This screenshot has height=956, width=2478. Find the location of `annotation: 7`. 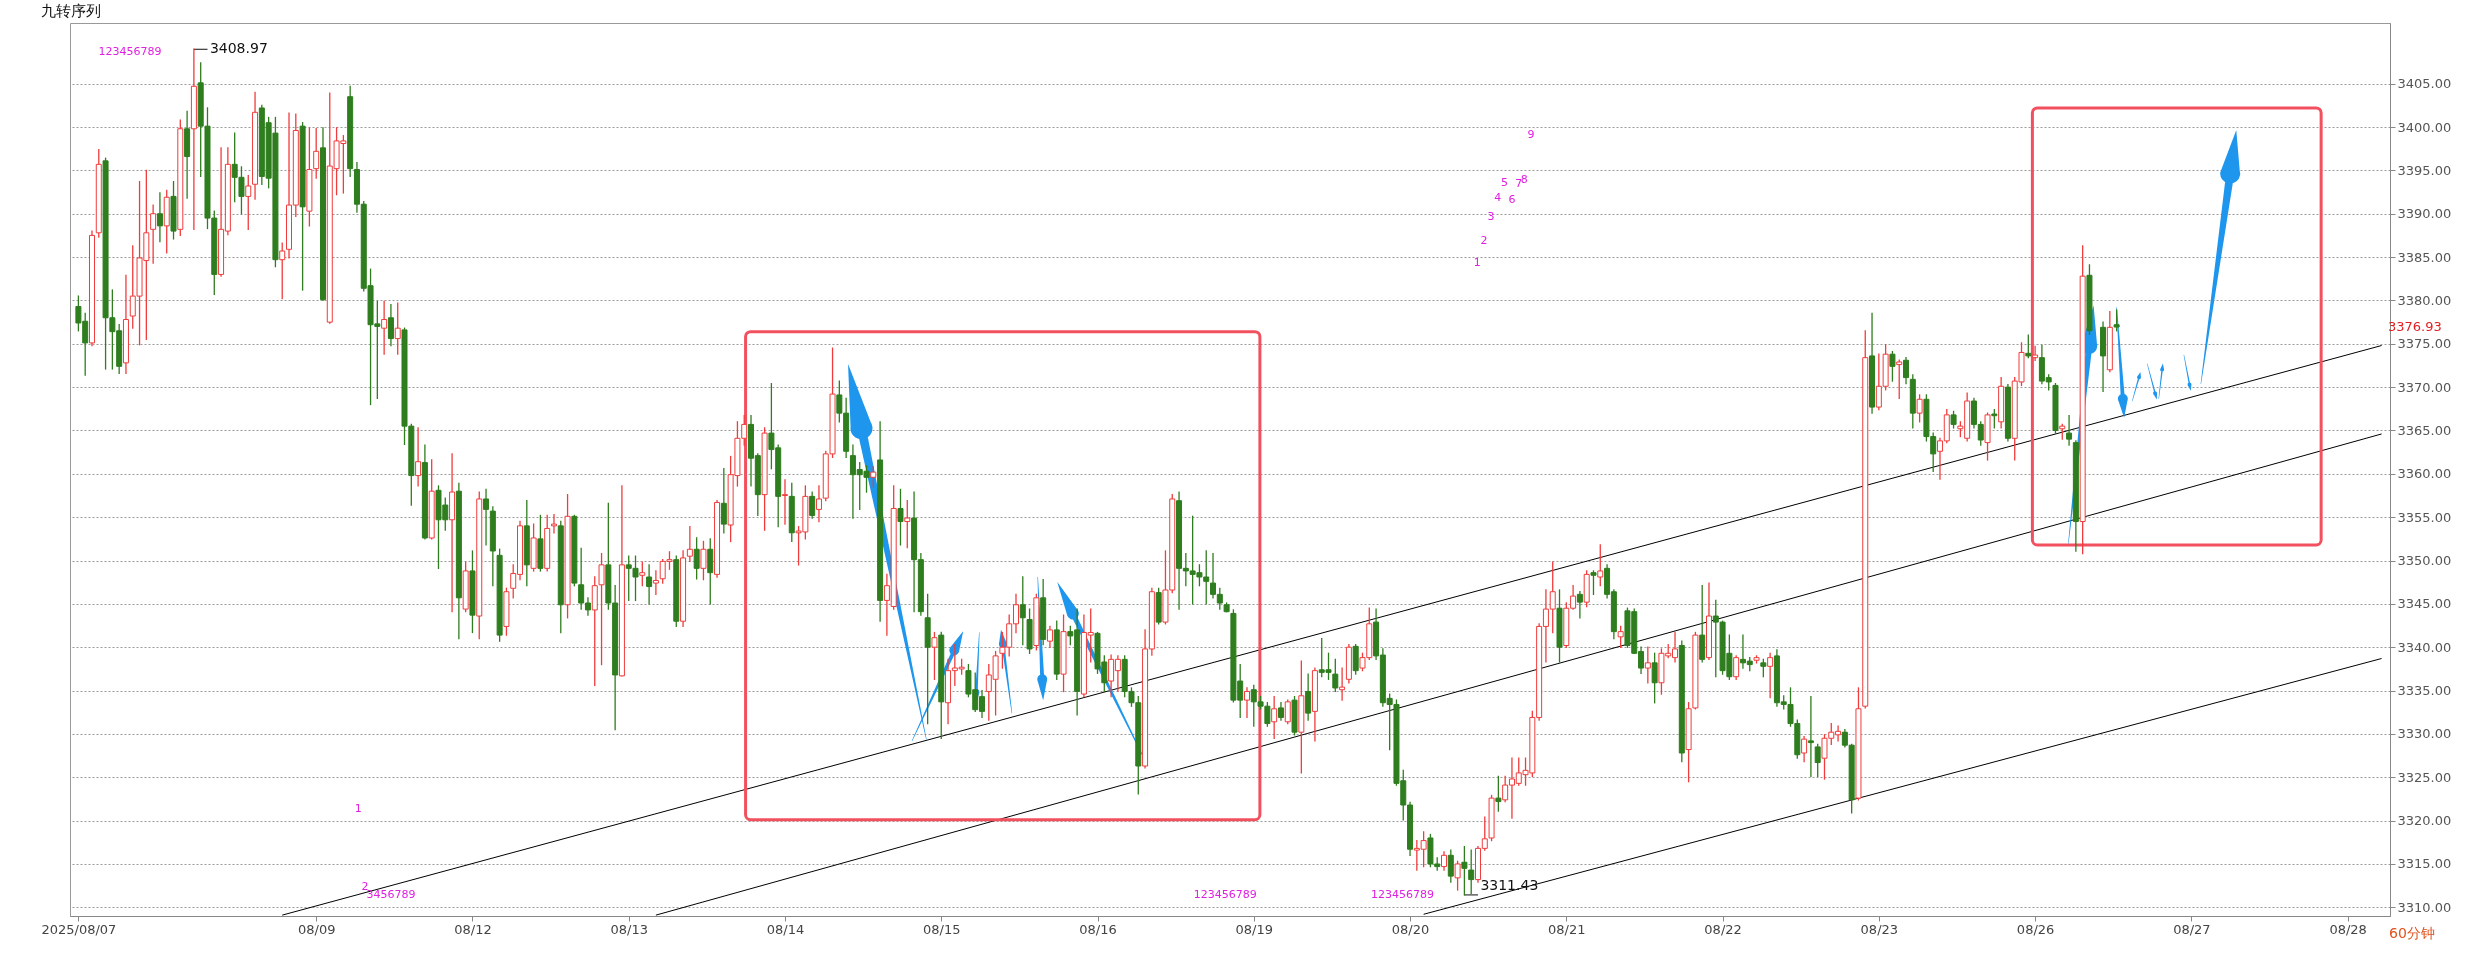

annotation: 7 is located at coordinates (1519, 184).